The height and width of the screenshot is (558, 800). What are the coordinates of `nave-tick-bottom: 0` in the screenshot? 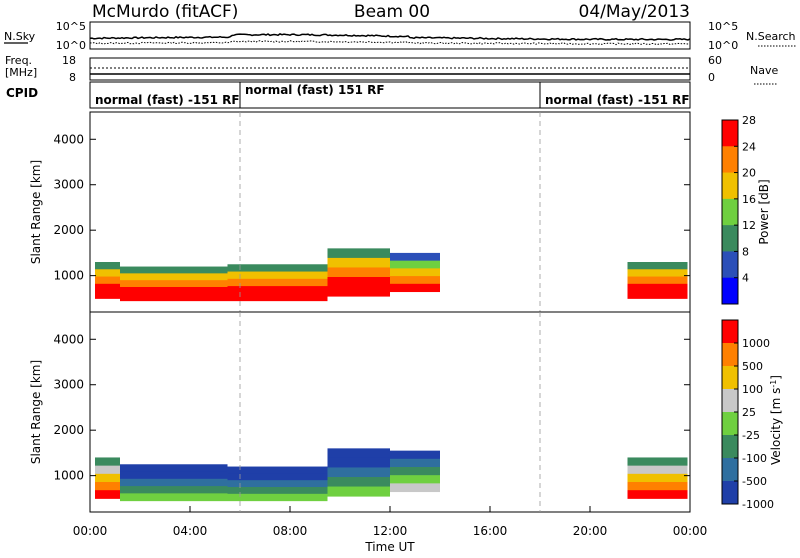 It's located at (711, 77).